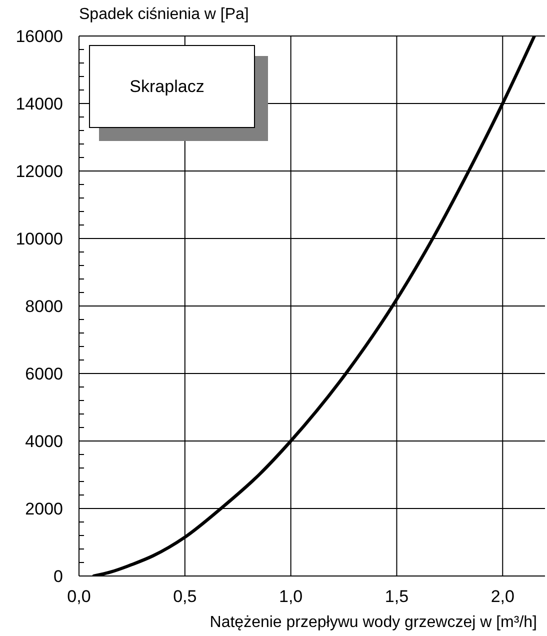 This screenshot has height=636, width=547. Describe the element at coordinates (58, 576) in the screenshot. I see `y-tick-label: 0` at that location.